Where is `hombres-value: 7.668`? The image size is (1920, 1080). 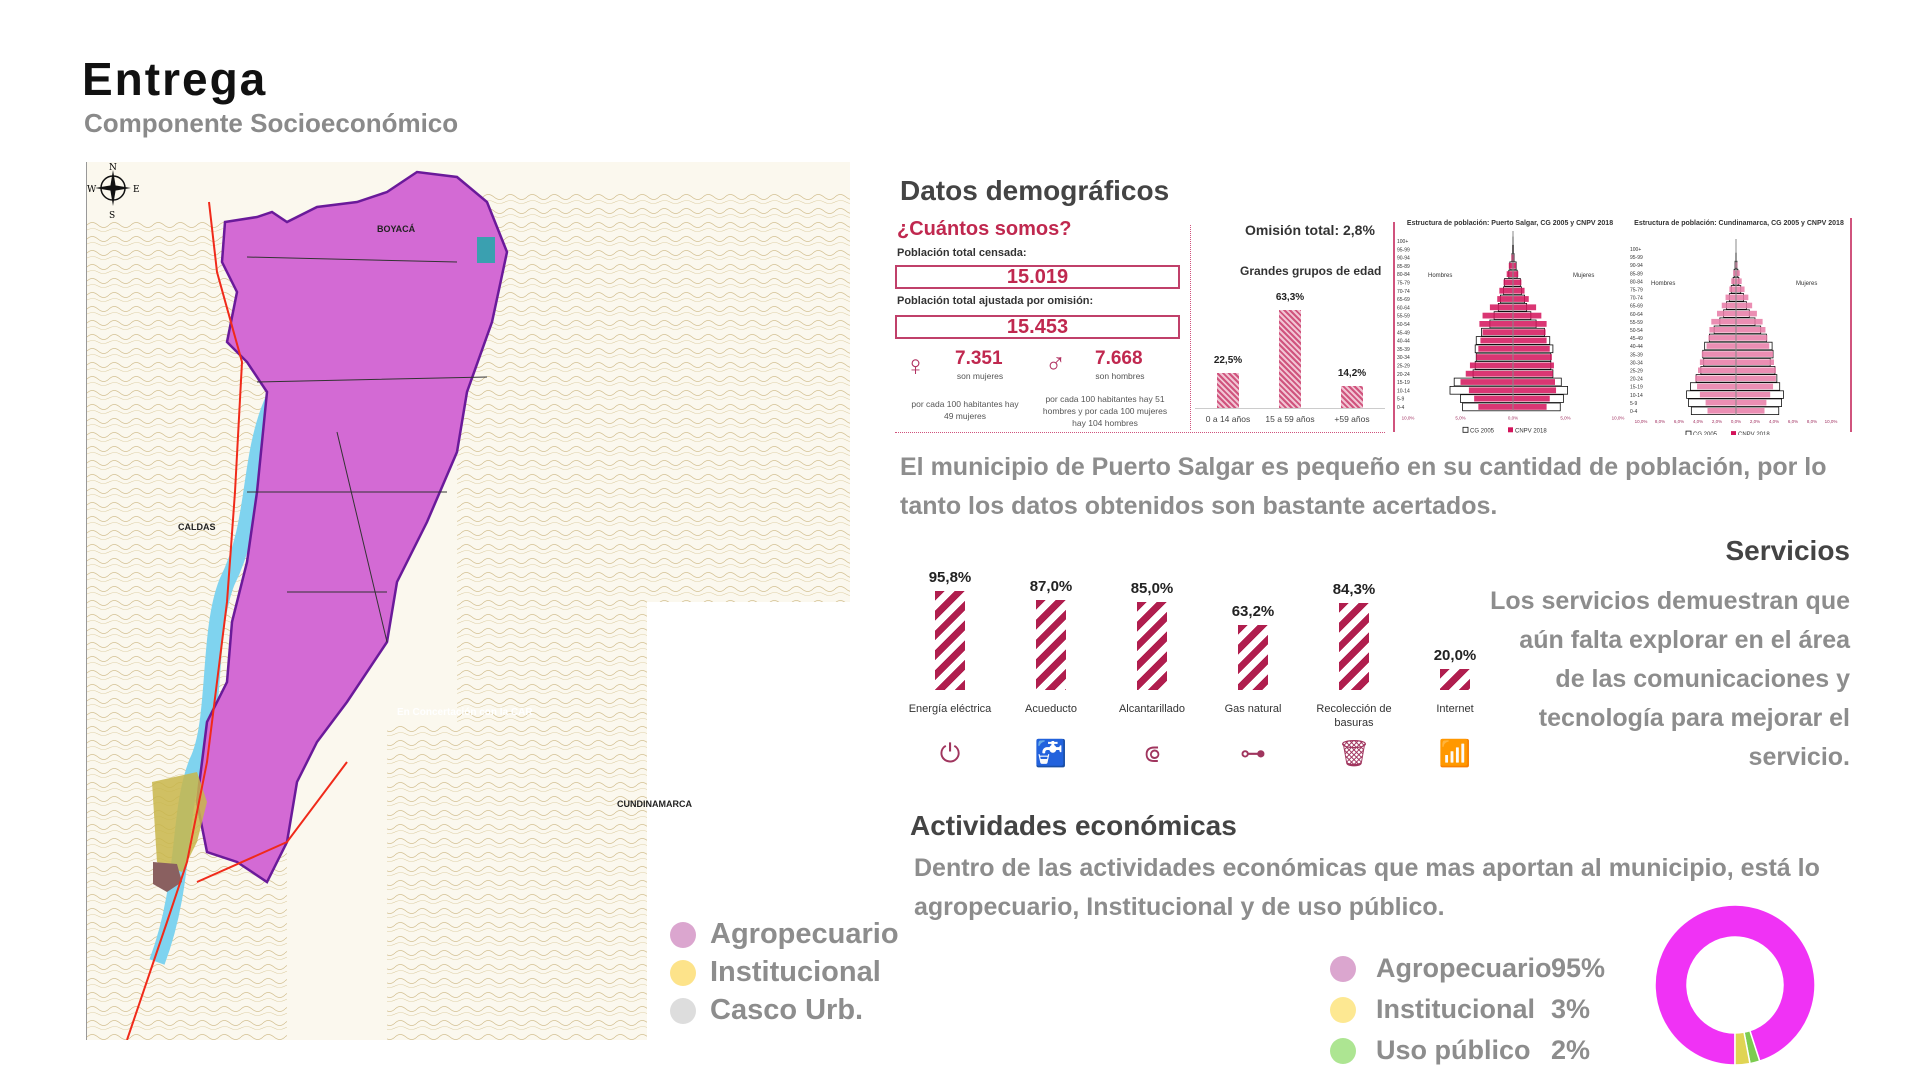 hombres-value: 7.668 is located at coordinates (1119, 358).